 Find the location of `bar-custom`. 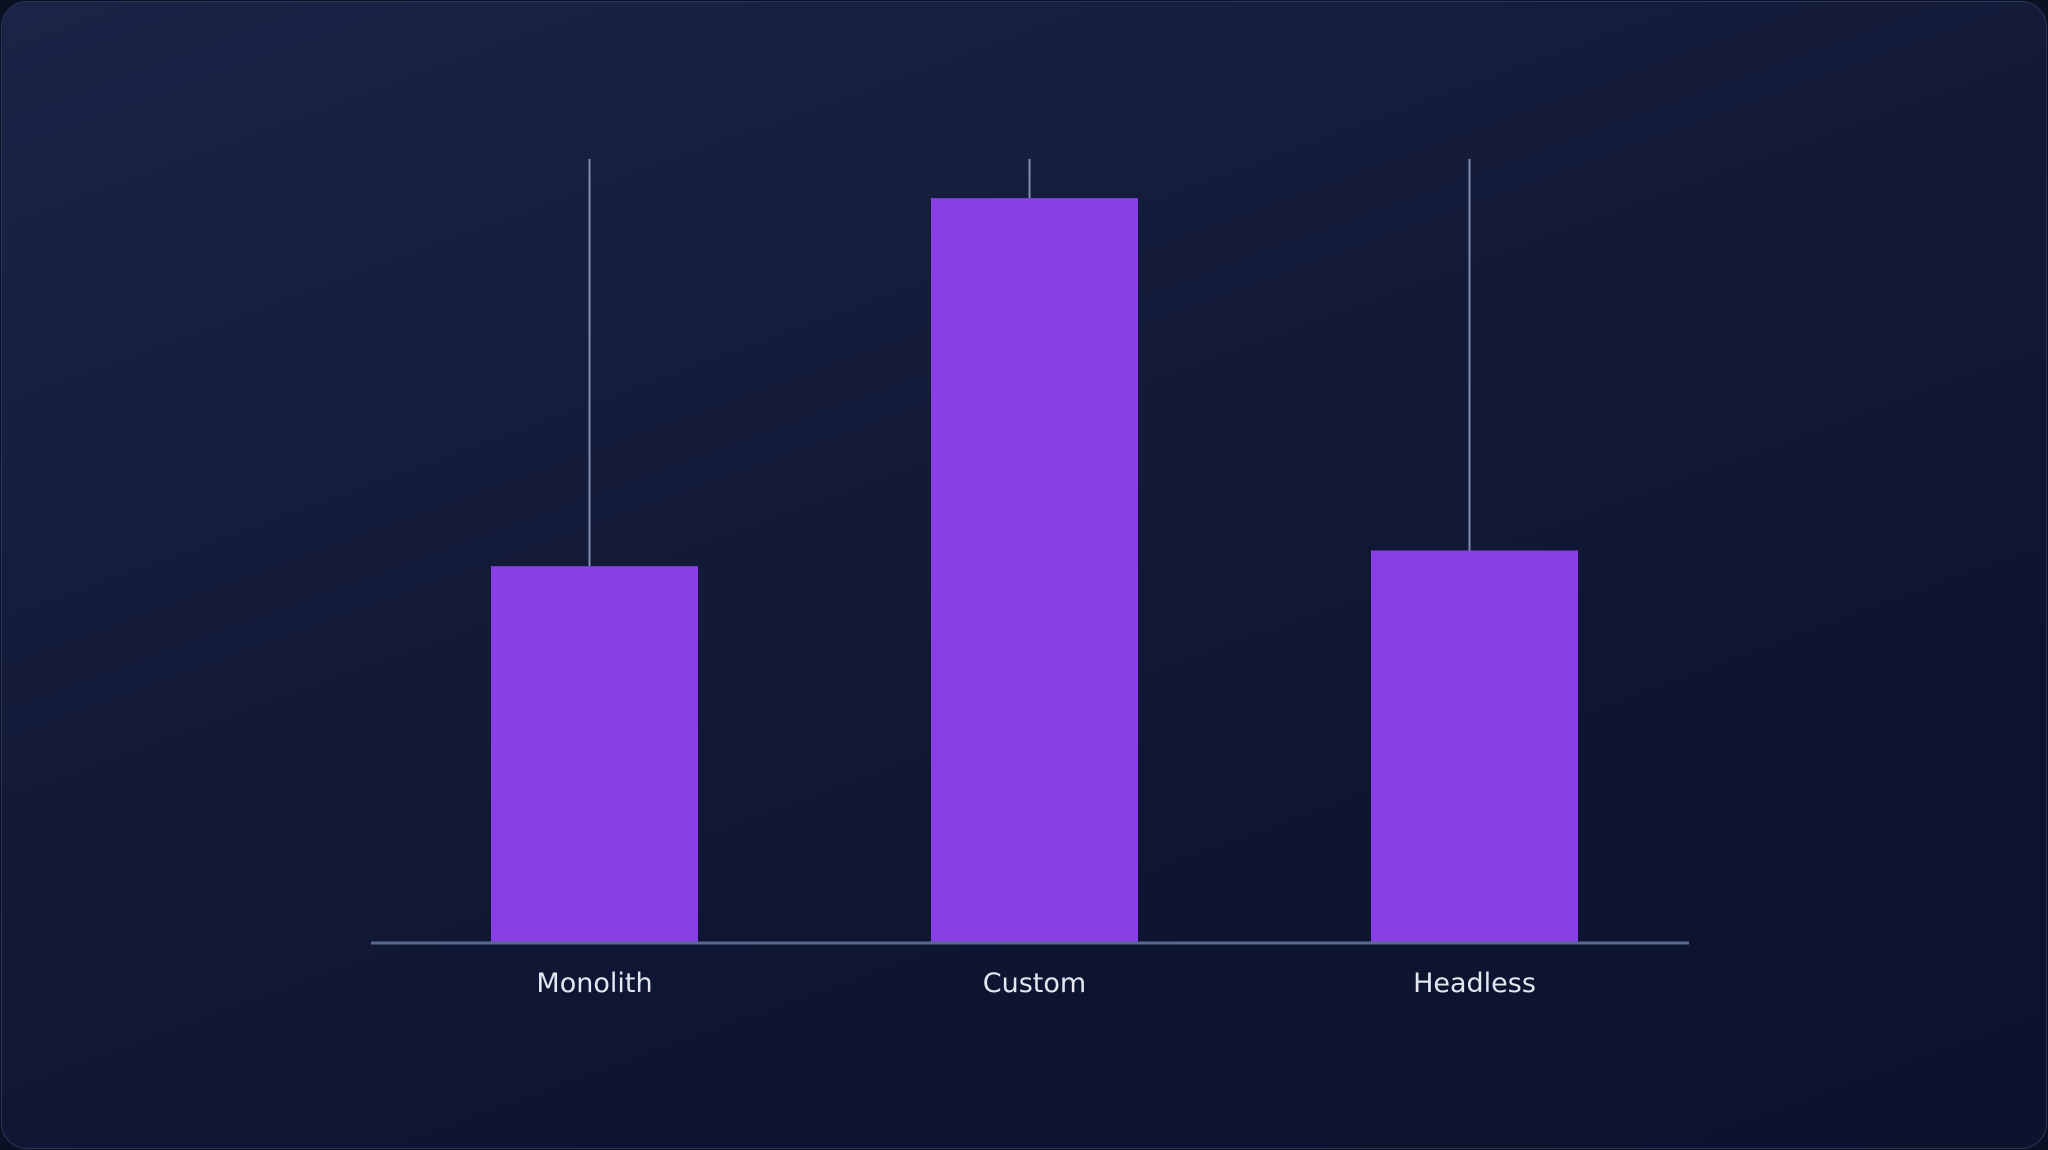

bar-custom is located at coordinates (1034, 570).